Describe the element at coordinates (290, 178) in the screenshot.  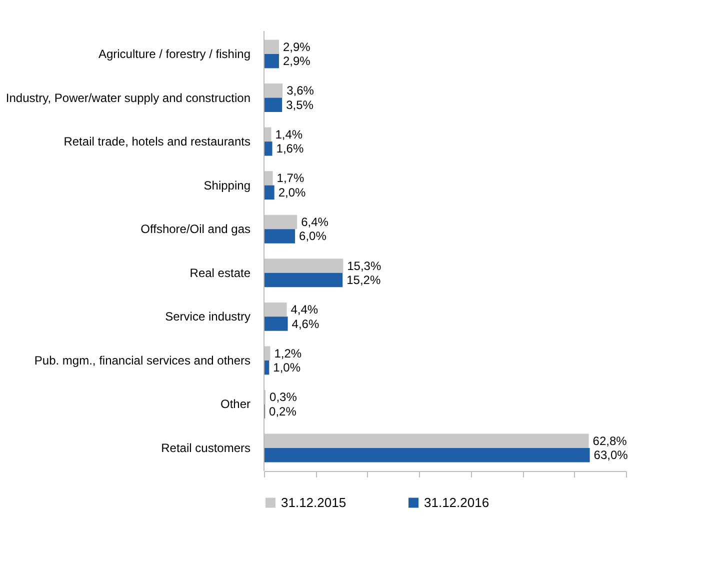
I see `data-label: 1,7%` at that location.